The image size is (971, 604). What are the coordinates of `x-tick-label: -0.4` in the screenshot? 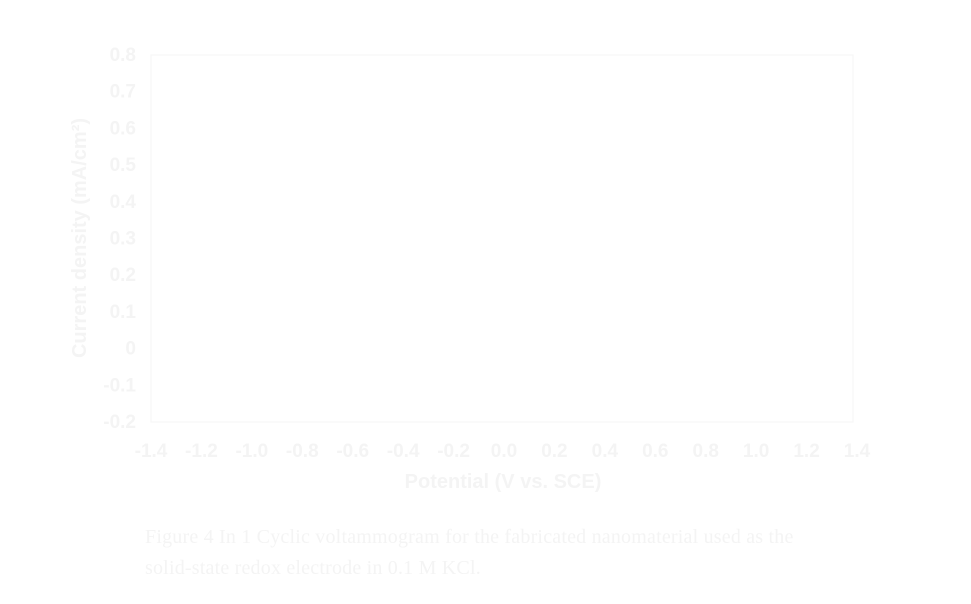 It's located at (403, 451).